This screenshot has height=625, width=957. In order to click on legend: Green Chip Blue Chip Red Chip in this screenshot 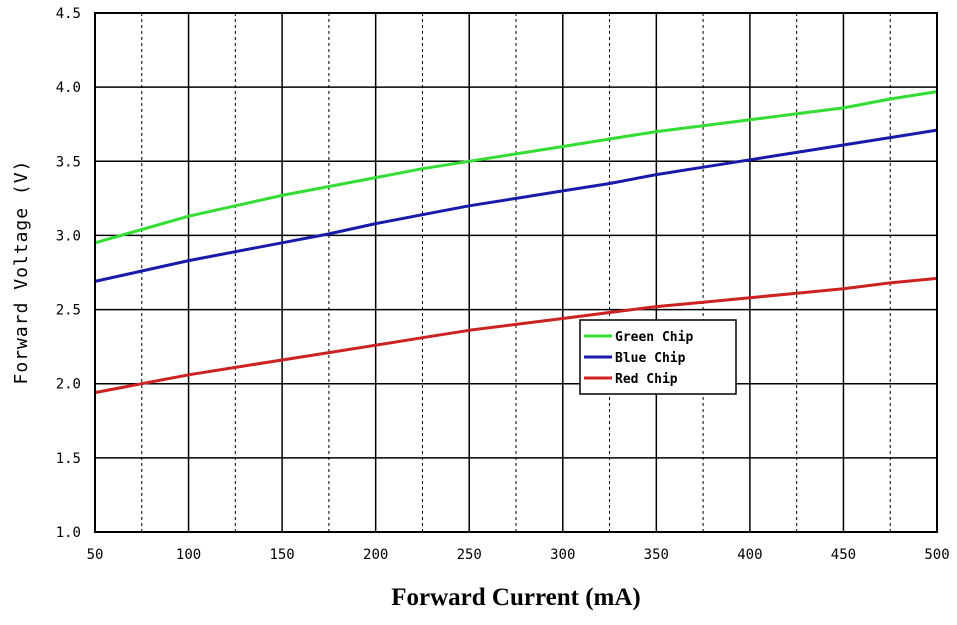, I will do `click(658, 357)`.